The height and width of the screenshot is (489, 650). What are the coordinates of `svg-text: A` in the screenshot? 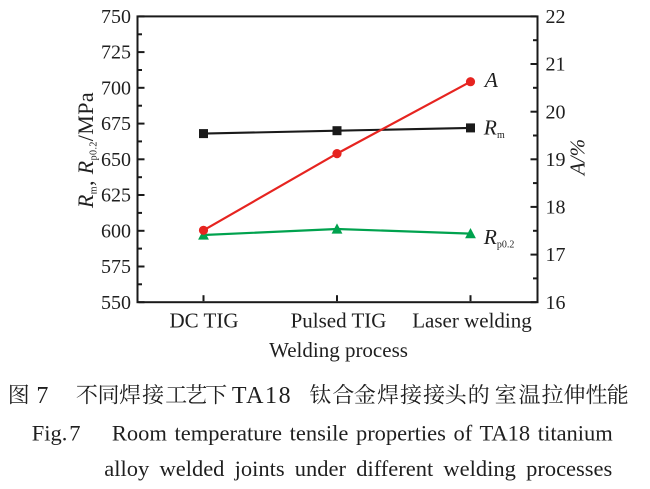 It's located at (491, 80).